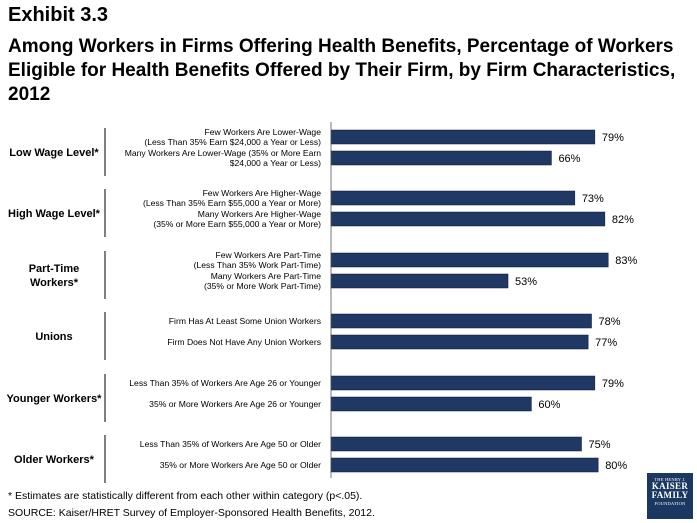 The image size is (697, 523). Describe the element at coordinates (53, 337) in the screenshot. I see `group-label: Unions` at that location.